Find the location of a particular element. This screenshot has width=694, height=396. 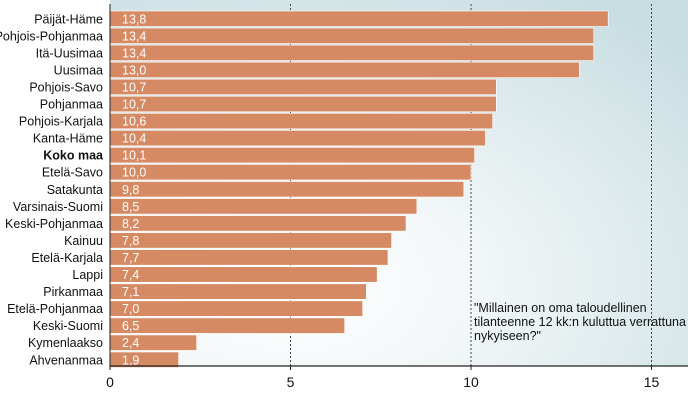

value-label: 7,0 is located at coordinates (130, 309).